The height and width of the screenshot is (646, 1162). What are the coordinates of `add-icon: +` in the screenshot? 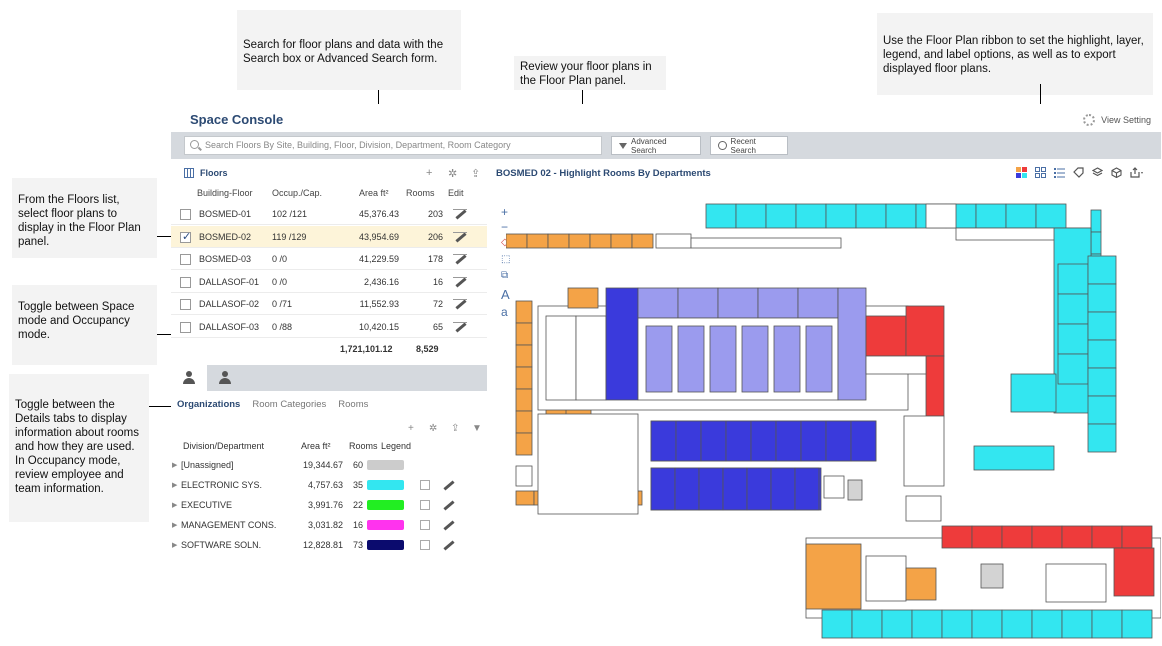 It's located at (429, 173).